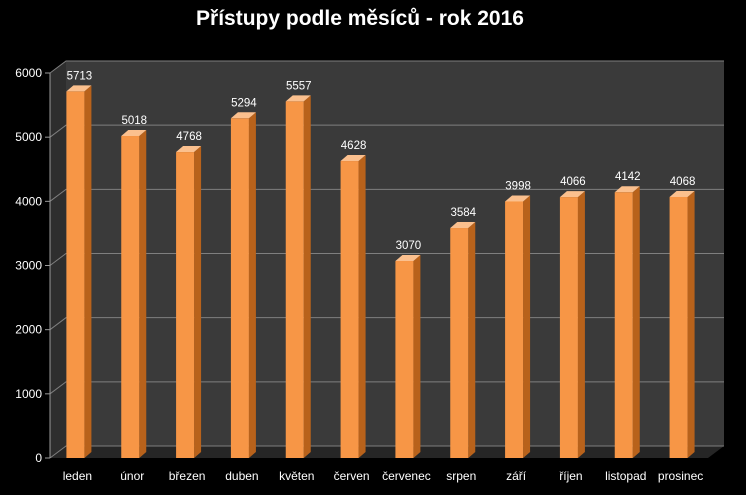 The image size is (746, 495). What do you see at coordinates (461, 476) in the screenshot?
I see `x-tick-label: srpen` at bounding box center [461, 476].